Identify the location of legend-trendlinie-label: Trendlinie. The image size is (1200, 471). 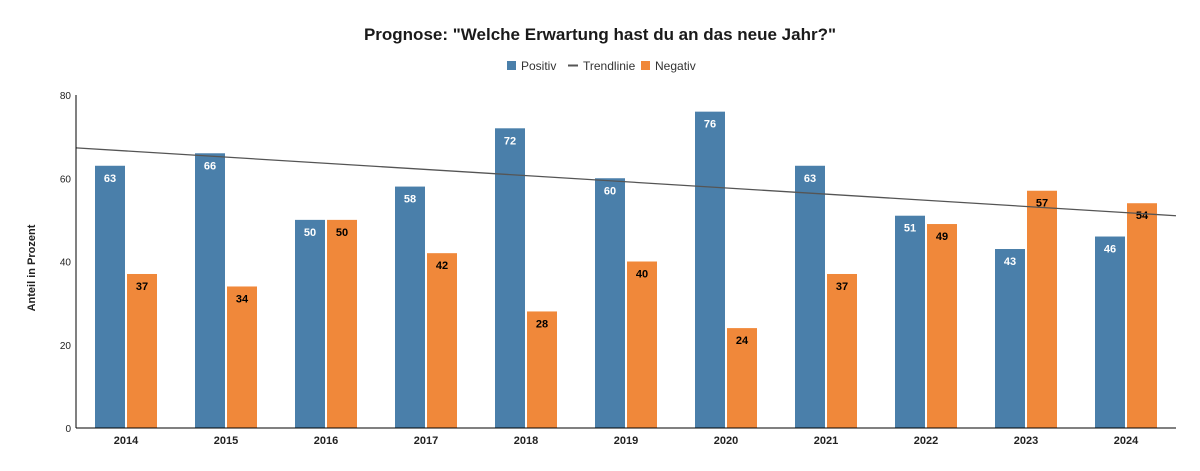
(609, 66).